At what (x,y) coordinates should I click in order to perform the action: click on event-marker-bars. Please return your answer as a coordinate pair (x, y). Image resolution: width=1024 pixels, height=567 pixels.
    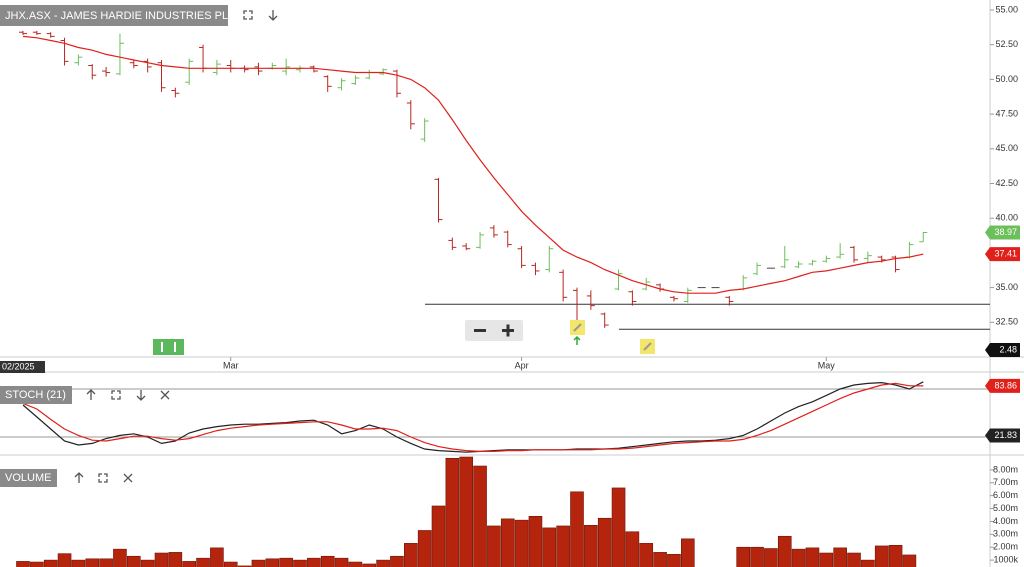
    Looking at the image, I should click on (168, 347).